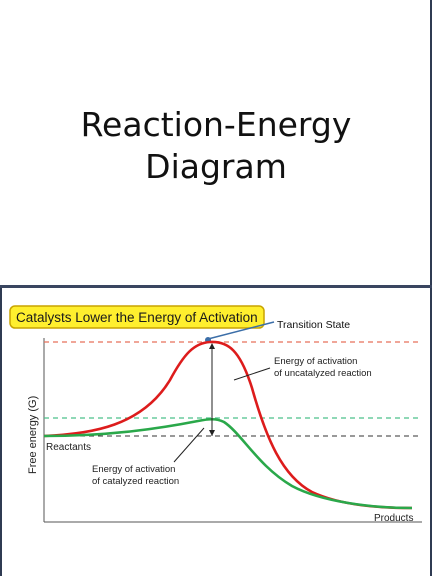 Image resolution: width=432 pixels, height=581 pixels. I want to click on banner-box, so click(137, 317).